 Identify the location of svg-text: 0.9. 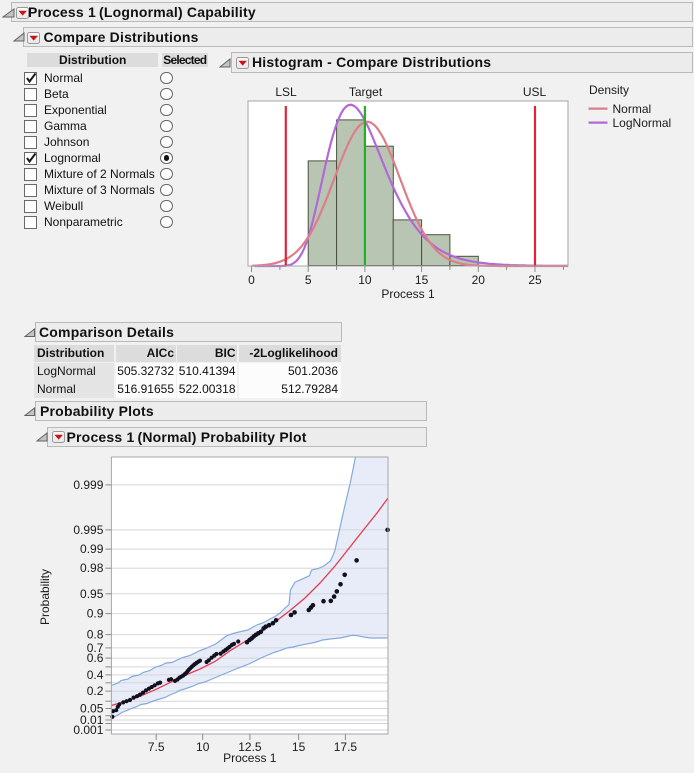
(95, 614).